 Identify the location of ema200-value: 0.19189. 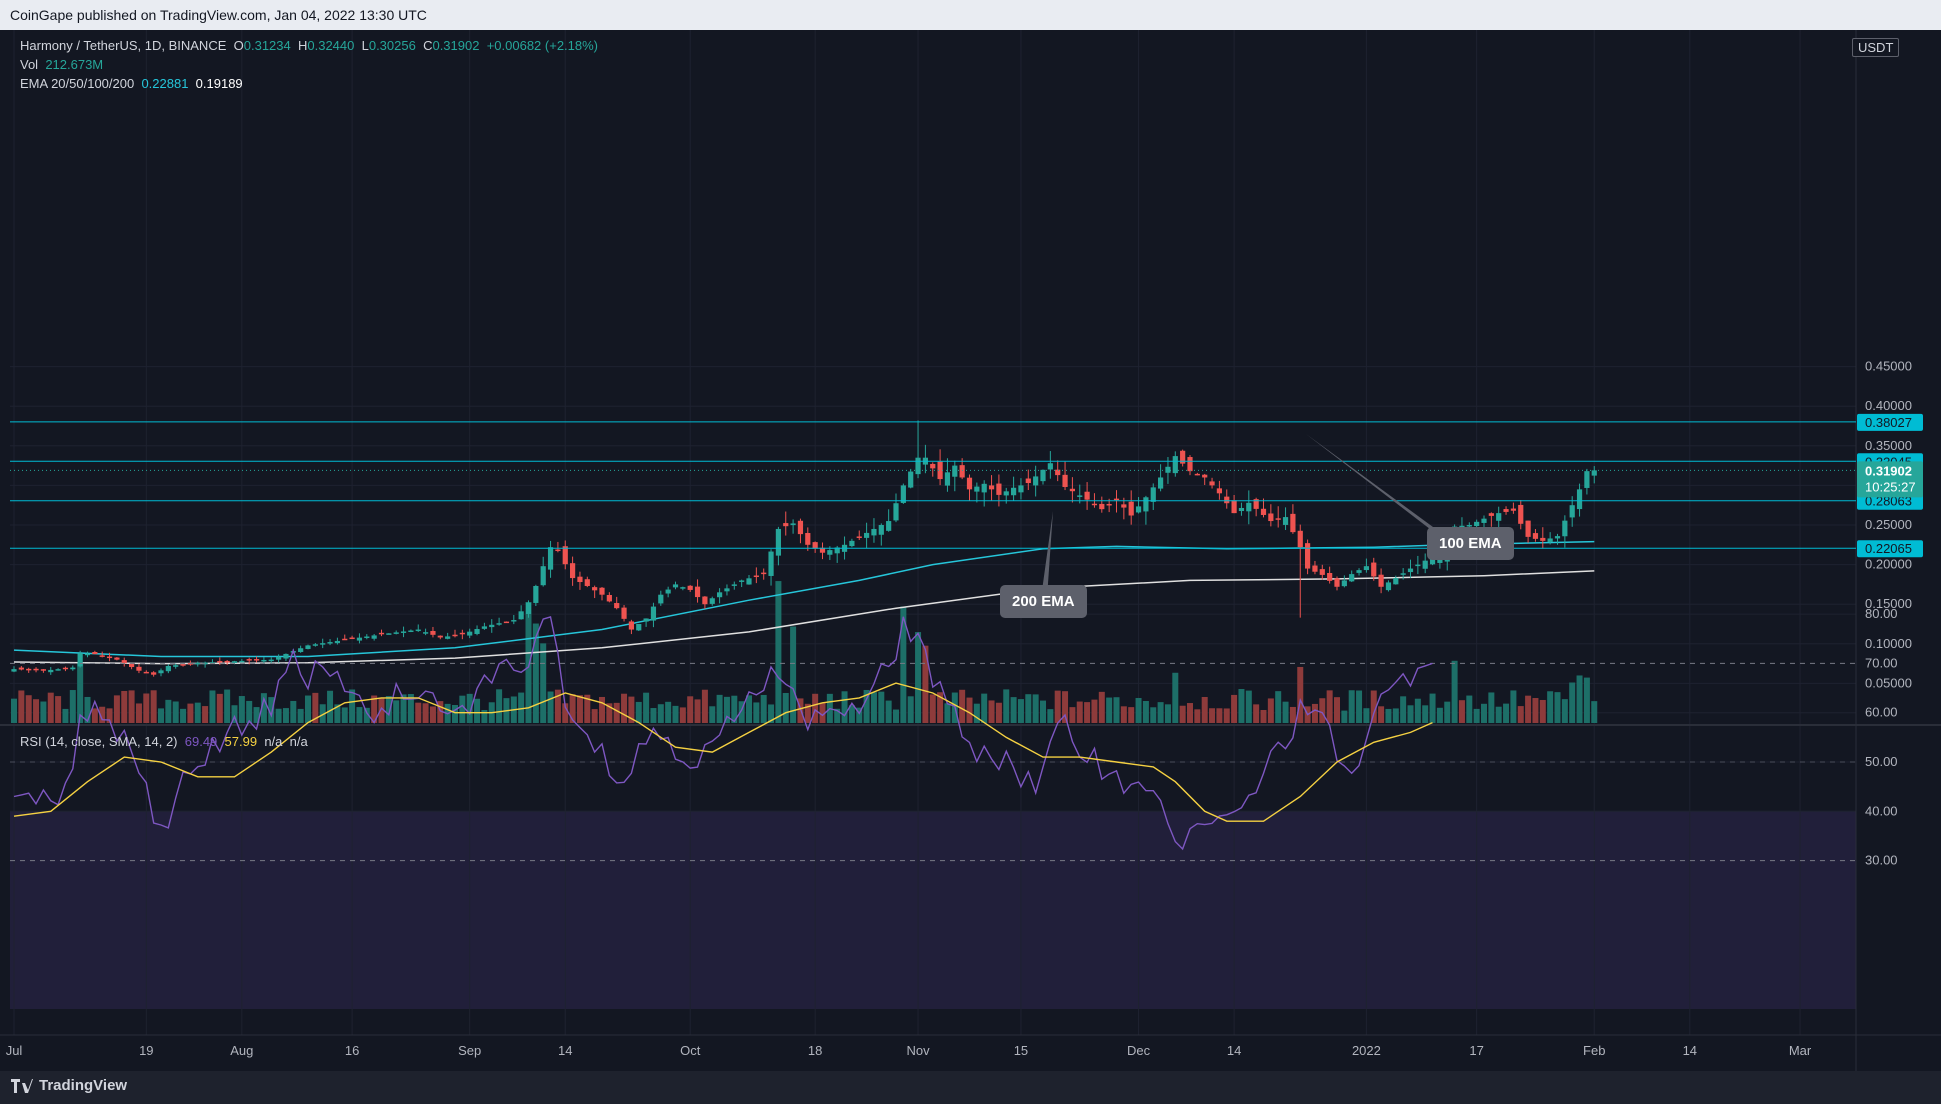
(219, 83).